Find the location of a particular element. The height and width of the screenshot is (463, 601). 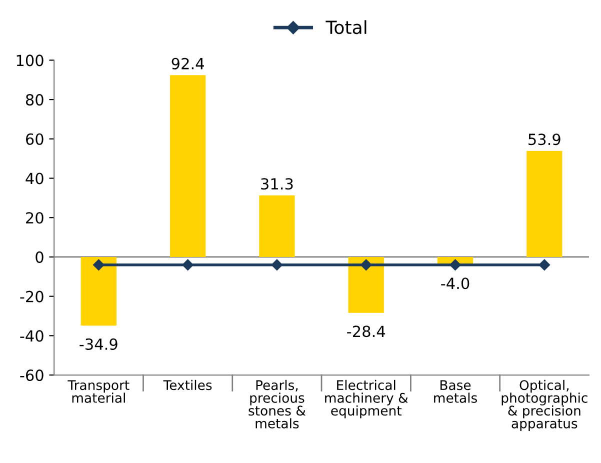

legend-label: Total is located at coordinates (346, 27).